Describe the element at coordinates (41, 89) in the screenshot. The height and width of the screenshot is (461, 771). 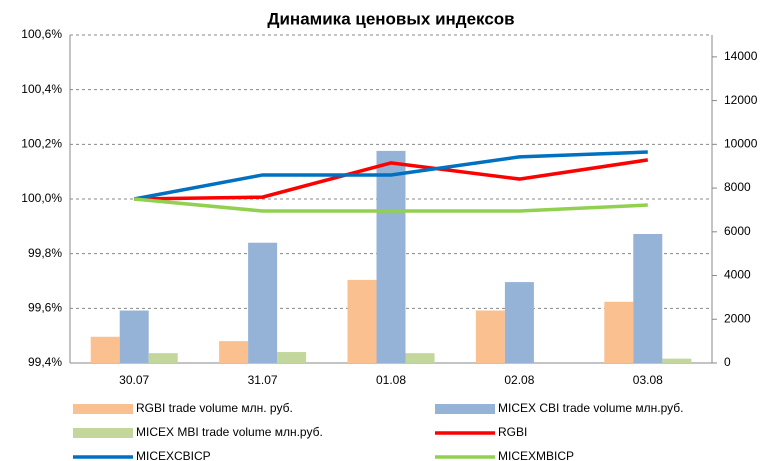
I see `y-tick-label: 100,4%` at that location.